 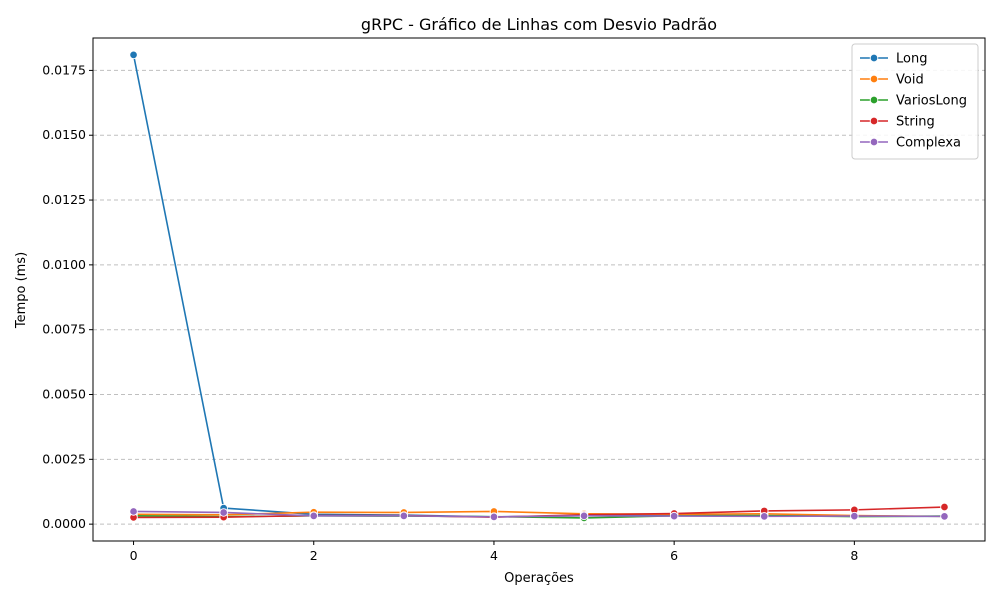 What do you see at coordinates (539, 578) in the screenshot?
I see `x-axis-label: Operações` at bounding box center [539, 578].